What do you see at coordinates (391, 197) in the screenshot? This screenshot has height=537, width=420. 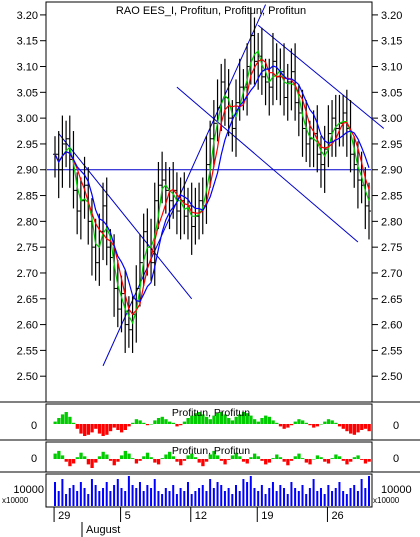 I see `y-tick-label-right: 2.85` at bounding box center [391, 197].